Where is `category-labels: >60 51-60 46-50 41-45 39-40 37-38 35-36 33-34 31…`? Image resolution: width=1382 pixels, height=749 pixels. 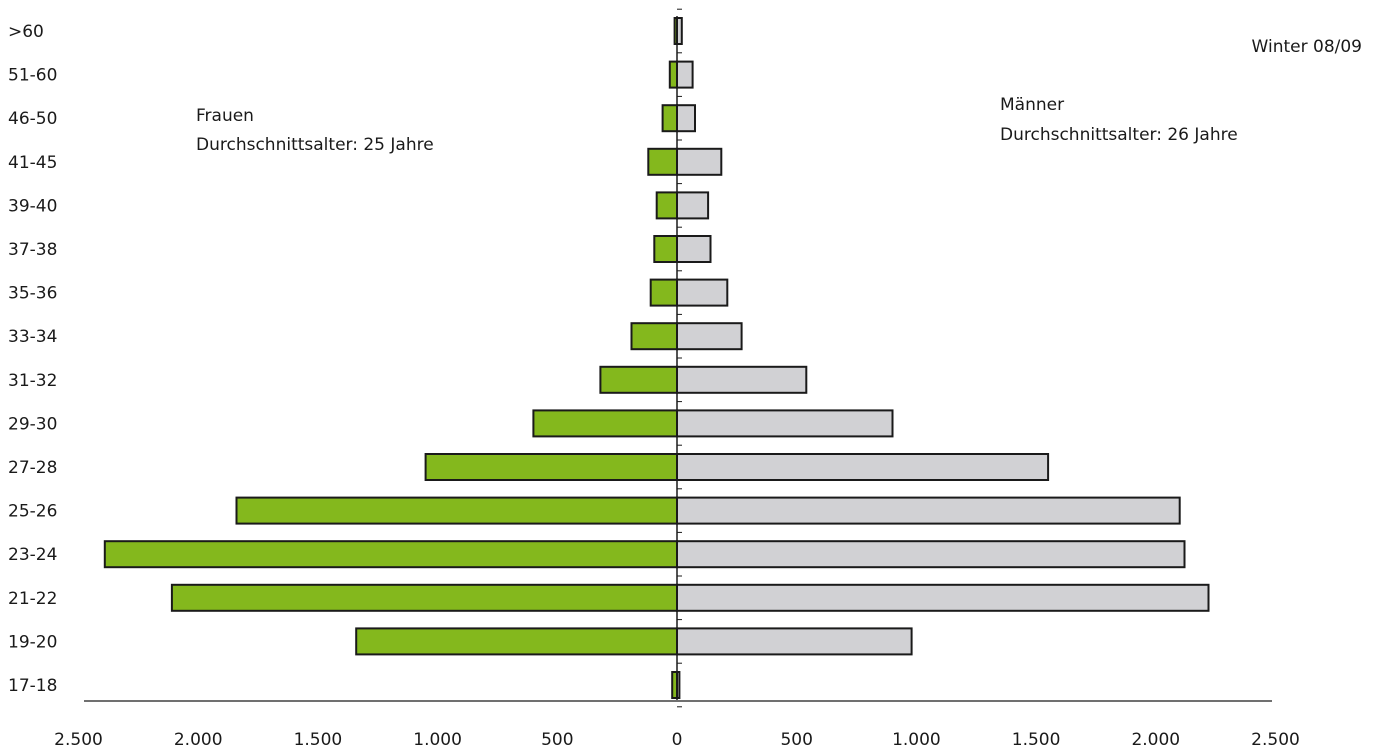 category-labels: >60 51-60 46-50 41-45 39-40 37-38 35-36 33-34 31… is located at coordinates (32, 359).